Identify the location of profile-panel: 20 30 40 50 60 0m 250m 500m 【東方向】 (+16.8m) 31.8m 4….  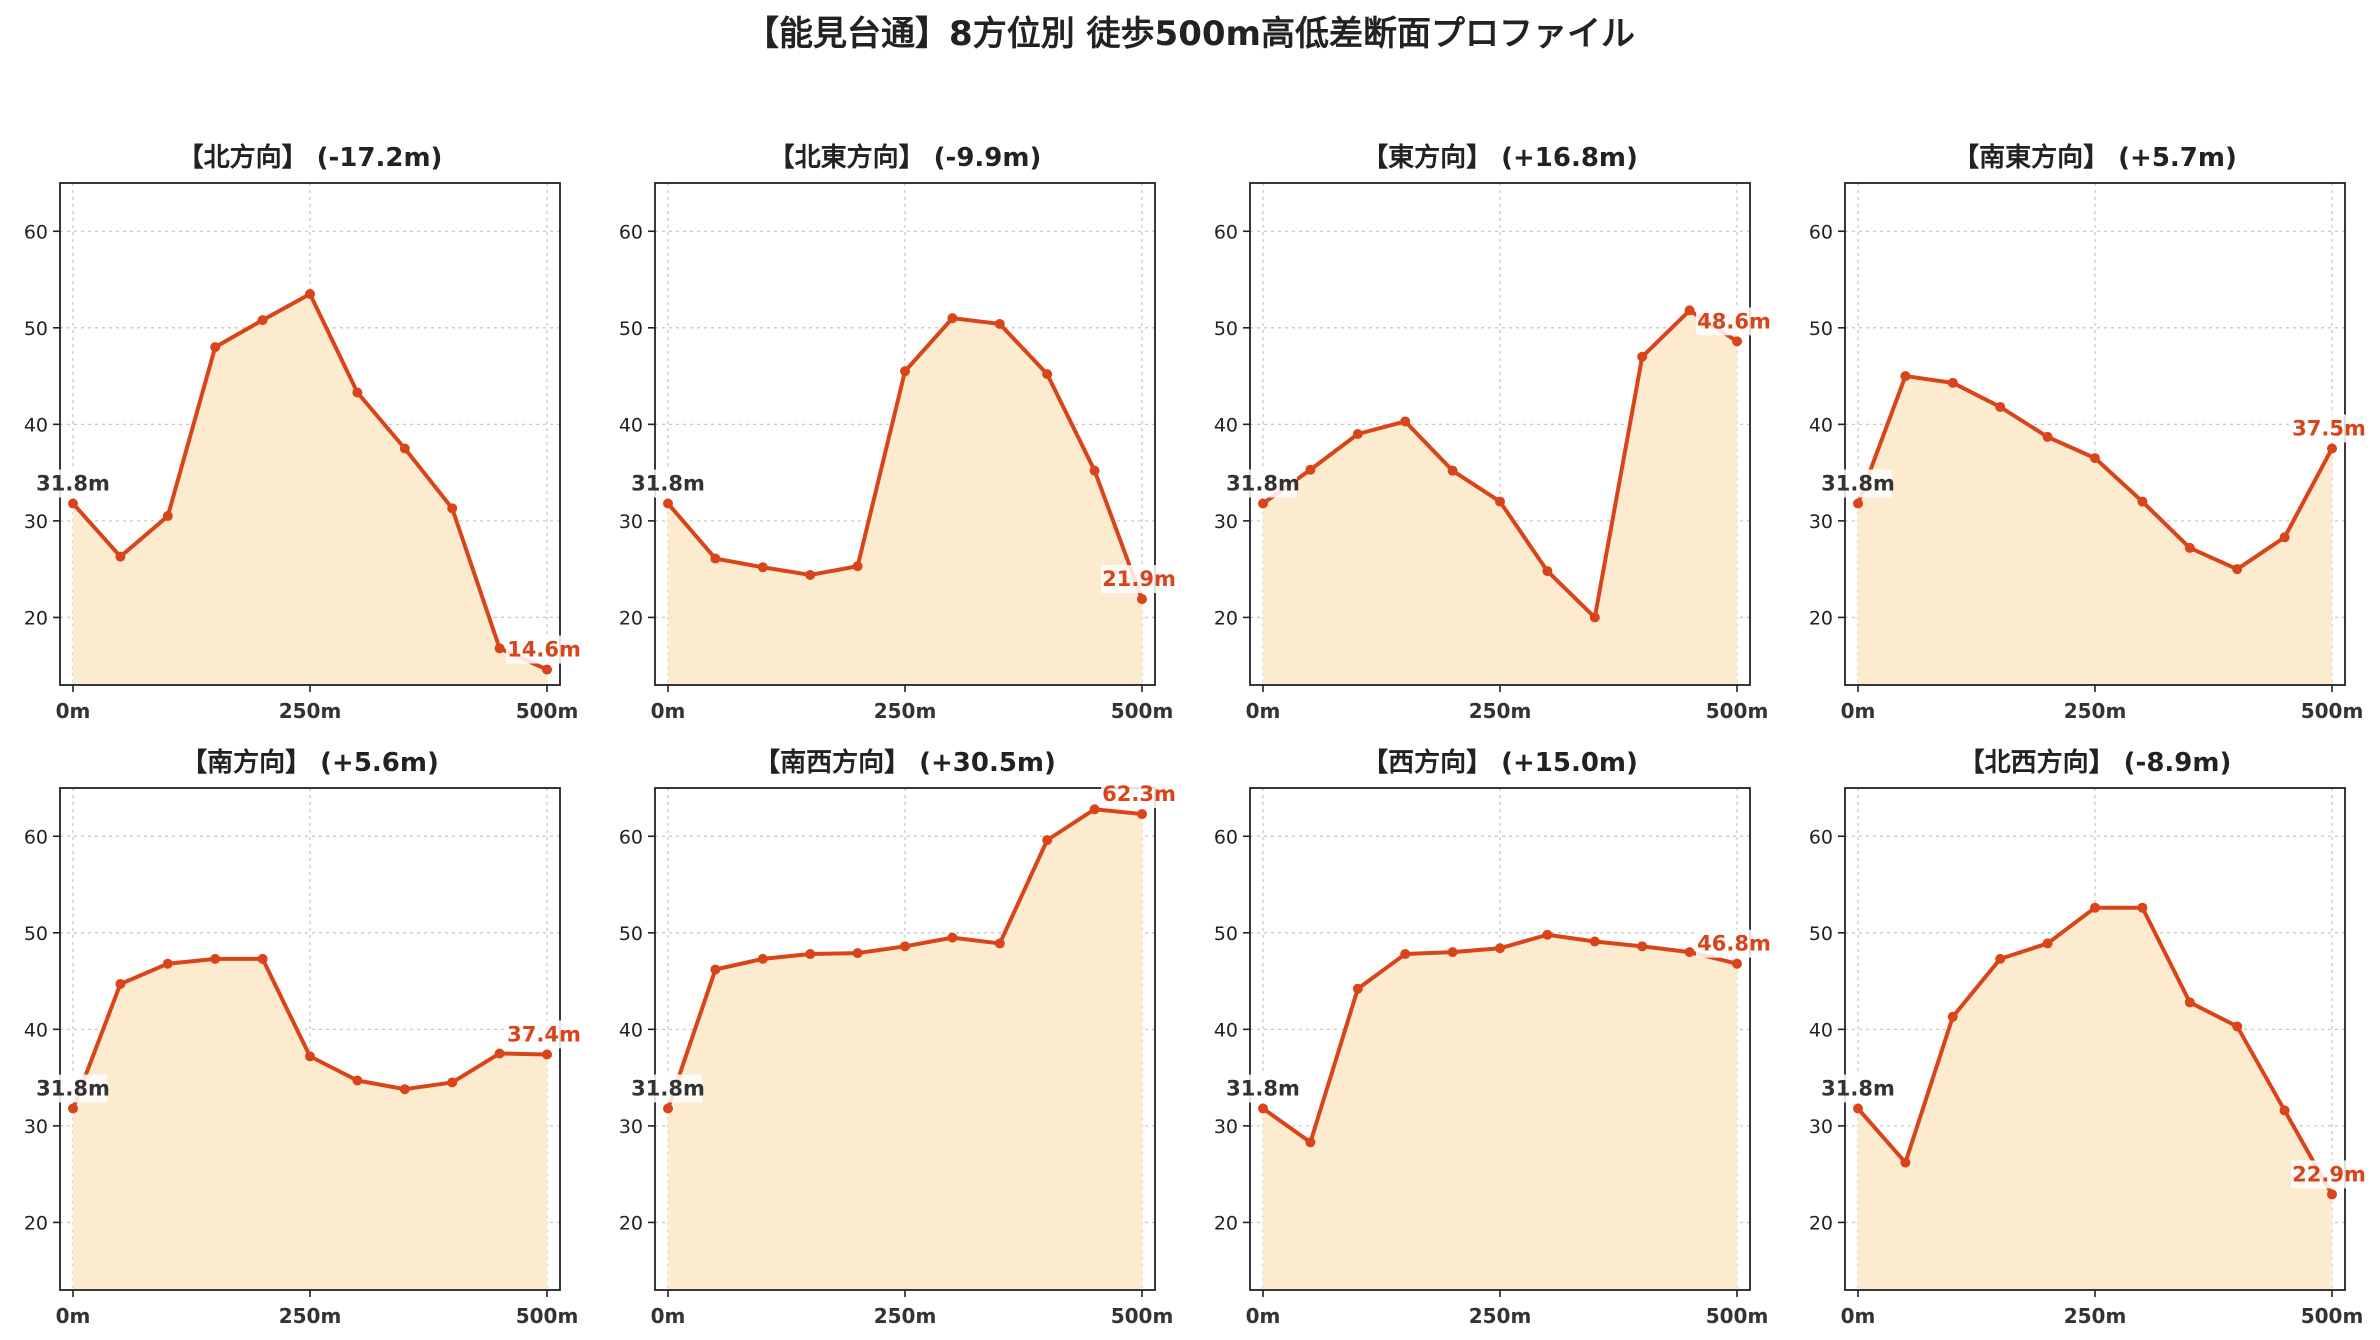
(1493, 432).